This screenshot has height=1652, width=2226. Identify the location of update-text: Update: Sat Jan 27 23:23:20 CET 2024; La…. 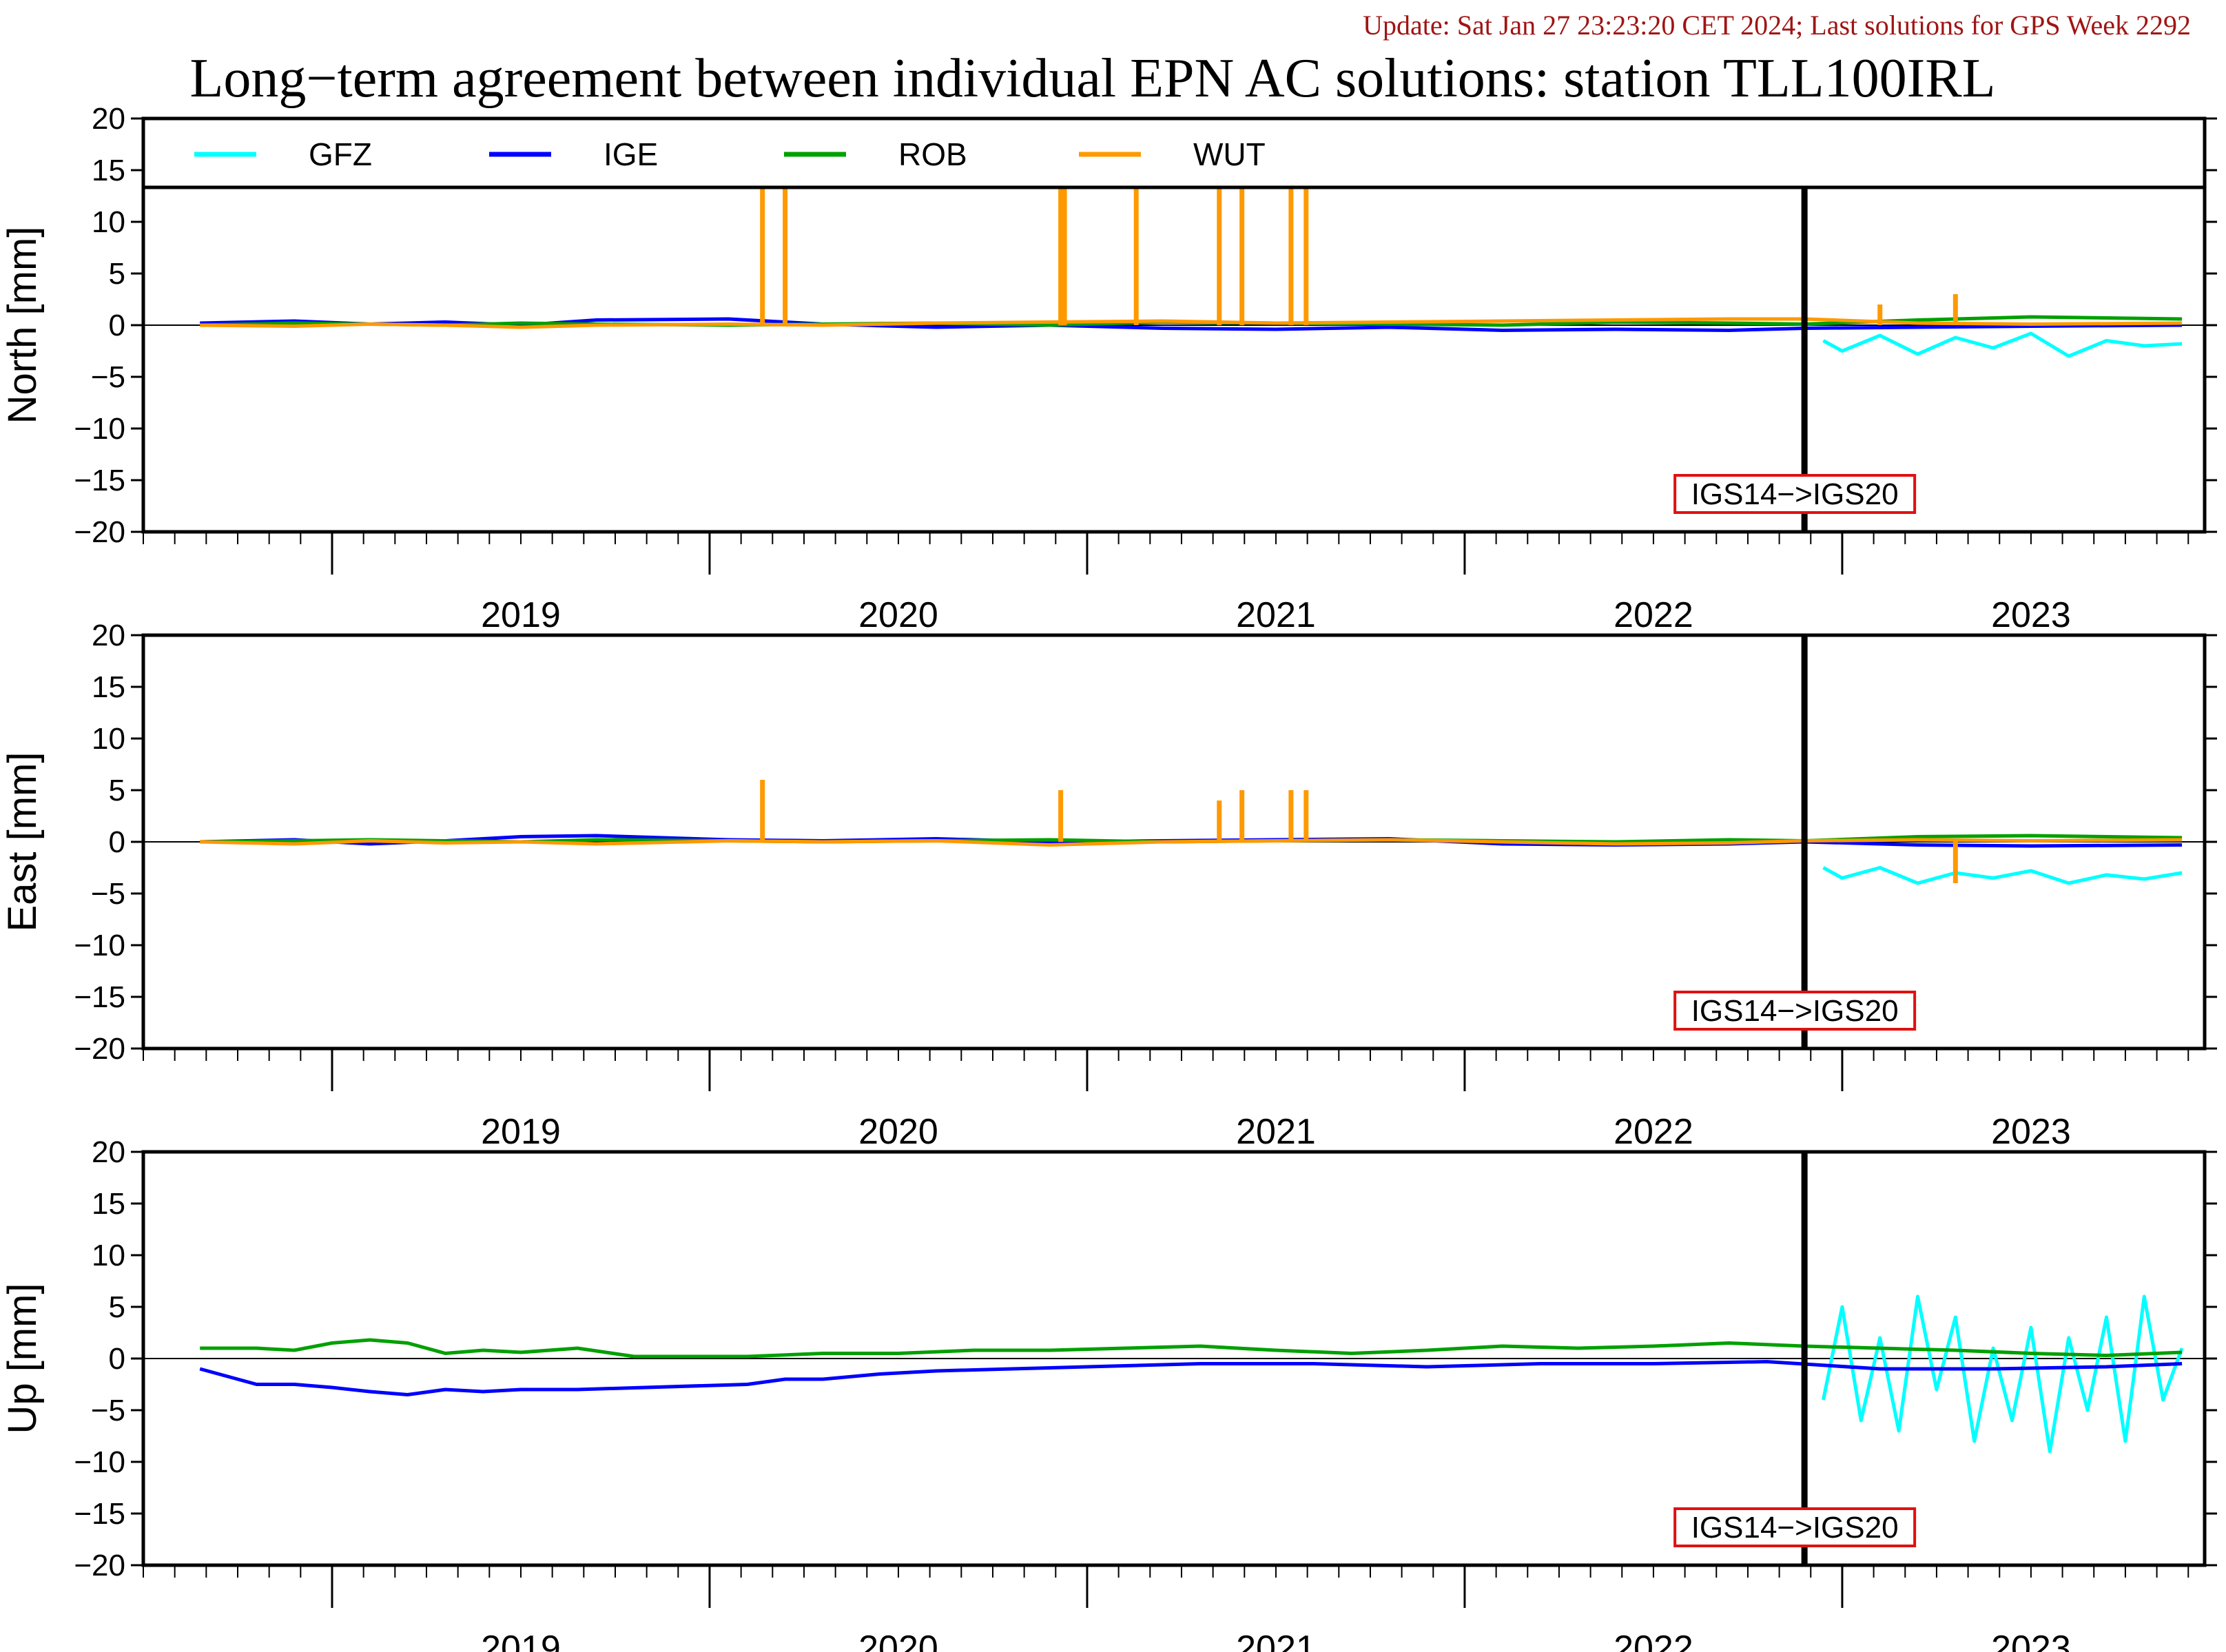
(1777, 25).